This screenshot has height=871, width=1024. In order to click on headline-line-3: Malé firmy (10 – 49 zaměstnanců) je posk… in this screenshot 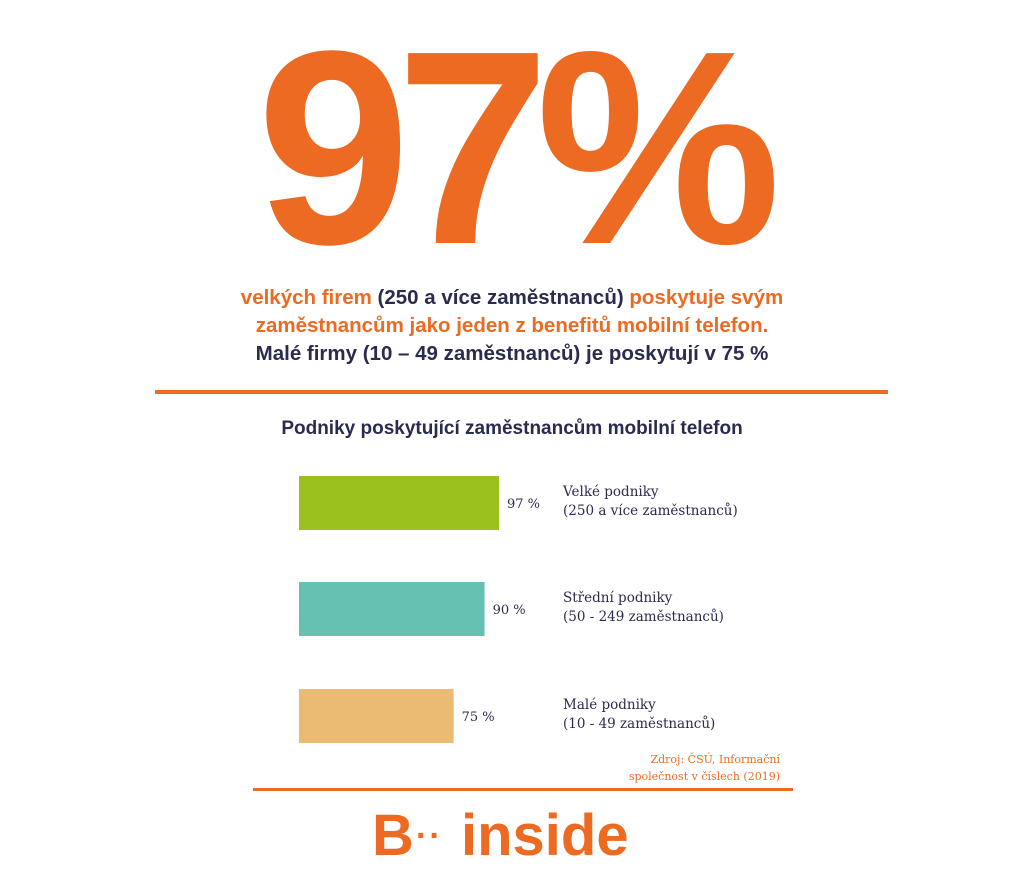, I will do `click(512, 353)`.